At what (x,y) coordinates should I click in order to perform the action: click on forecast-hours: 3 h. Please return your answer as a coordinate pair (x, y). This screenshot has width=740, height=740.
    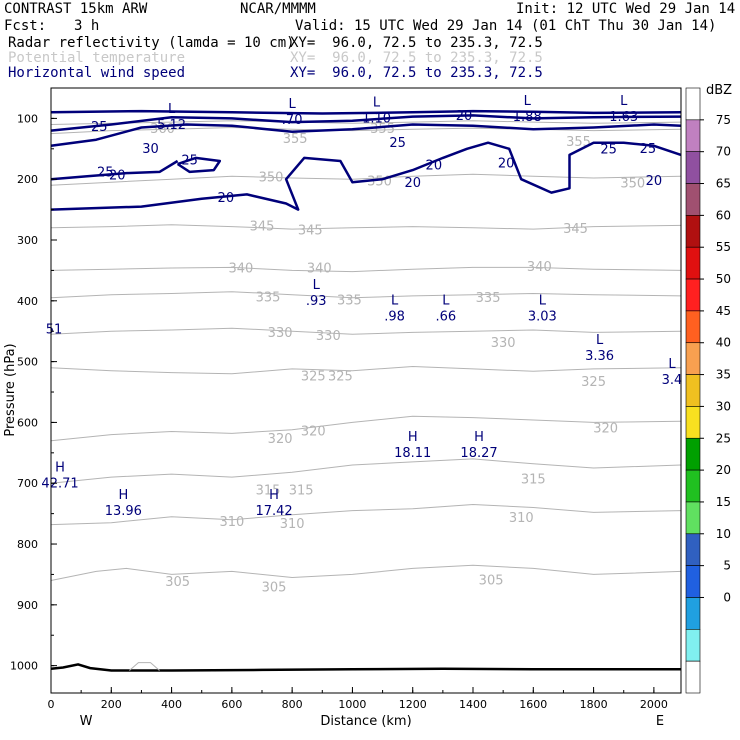
    Looking at the image, I should click on (87, 26).